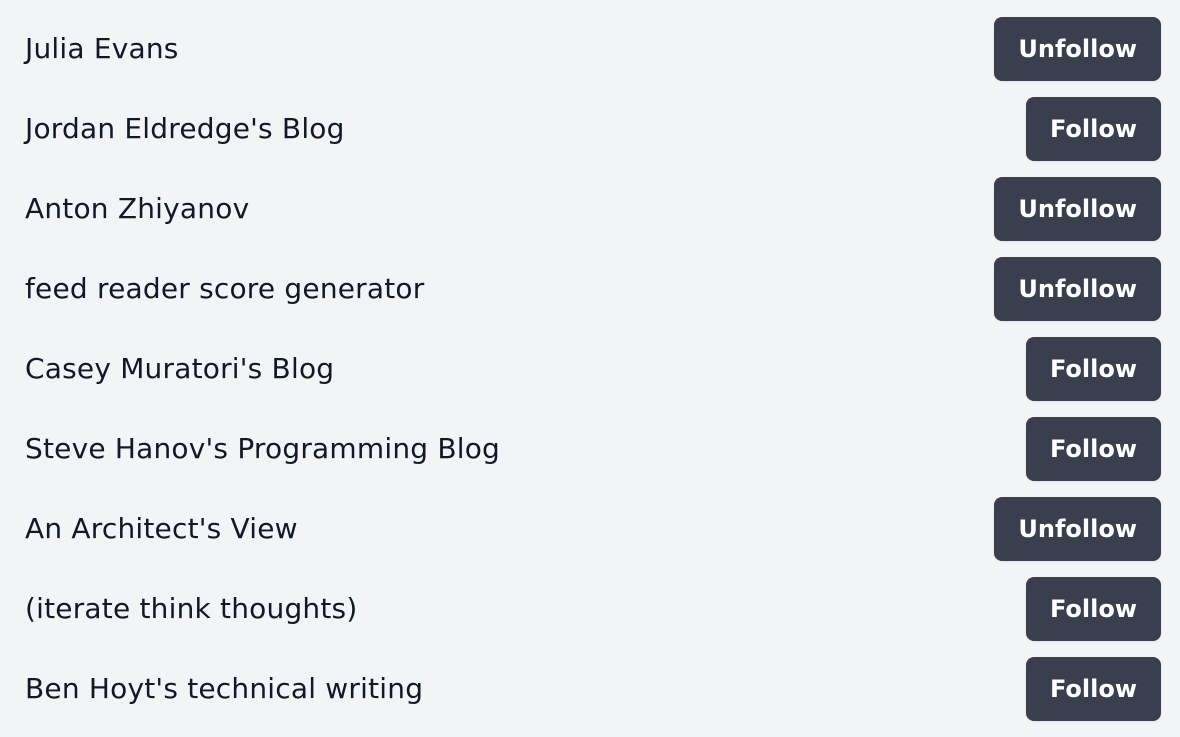 This screenshot has height=737, width=1180. Describe the element at coordinates (593, 377) in the screenshot. I see `feed-row: Casey Muratori's Blog Follow` at that location.